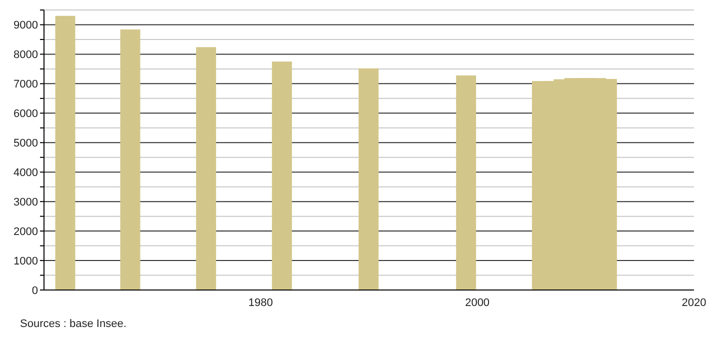 This screenshot has width=710, height=340. Describe the element at coordinates (477, 302) in the screenshot. I see `x-tick-label: 2000` at that location.